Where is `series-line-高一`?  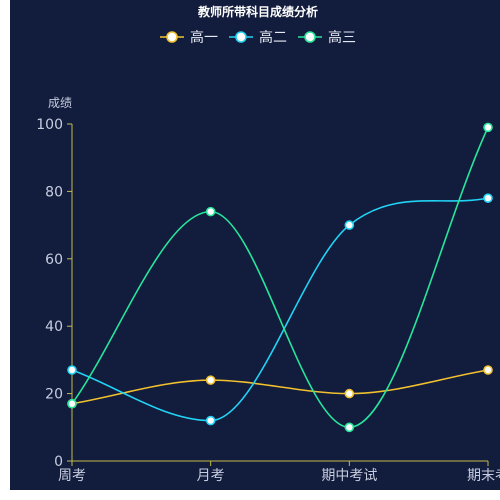
series-line-高一 is located at coordinates (280, 387).